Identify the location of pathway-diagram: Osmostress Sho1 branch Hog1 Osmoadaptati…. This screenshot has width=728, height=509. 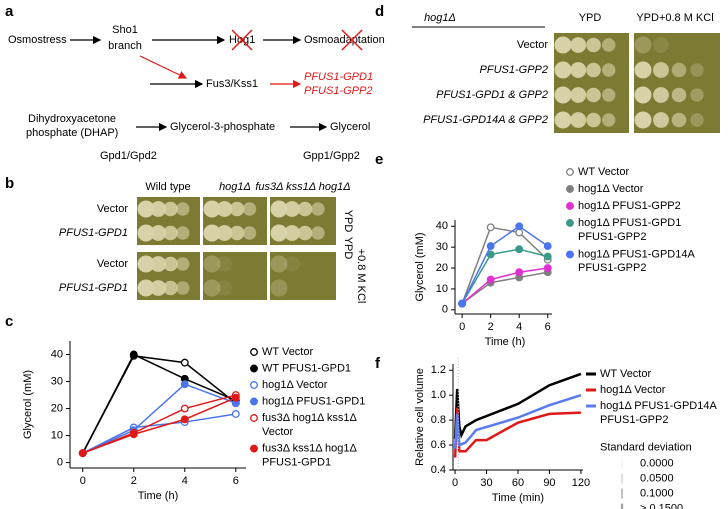
(196, 93).